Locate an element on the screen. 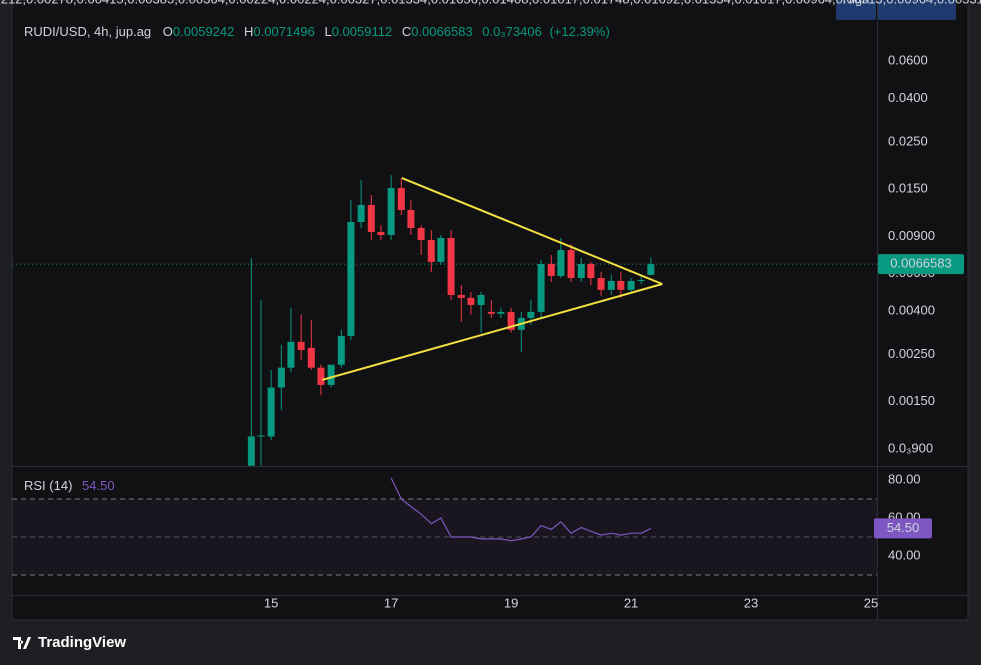  y-tick-label: 0.00900 is located at coordinates (911, 235).